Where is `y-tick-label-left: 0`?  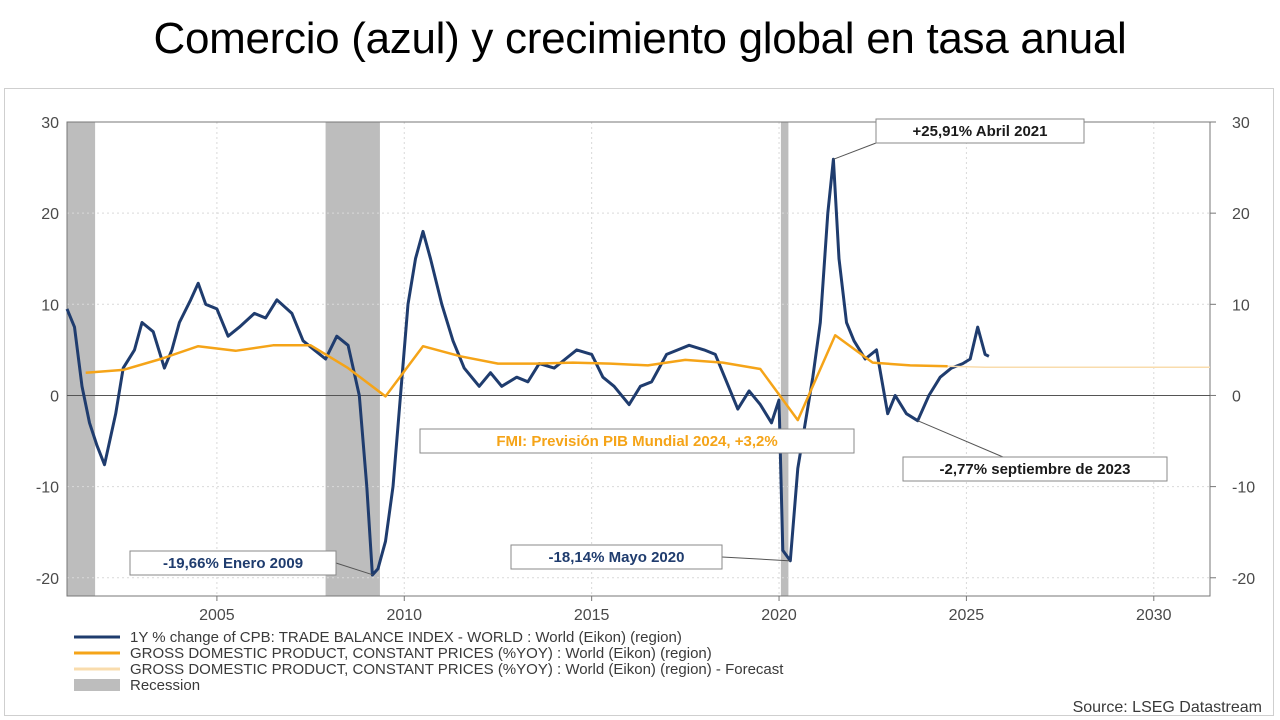
y-tick-label-left: 0 is located at coordinates (54, 396).